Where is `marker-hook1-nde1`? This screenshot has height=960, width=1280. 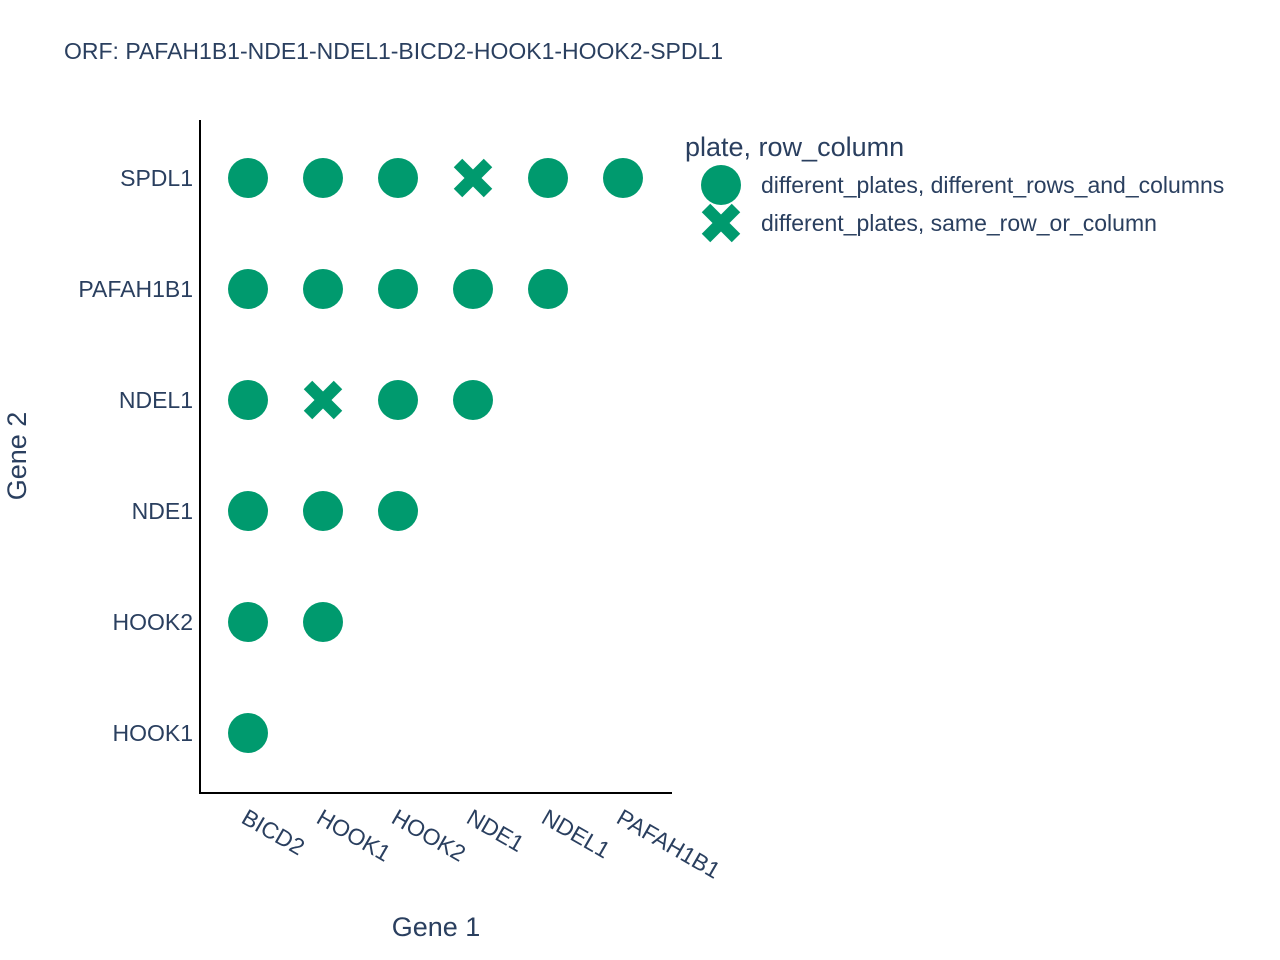 marker-hook1-nde1 is located at coordinates (323, 511).